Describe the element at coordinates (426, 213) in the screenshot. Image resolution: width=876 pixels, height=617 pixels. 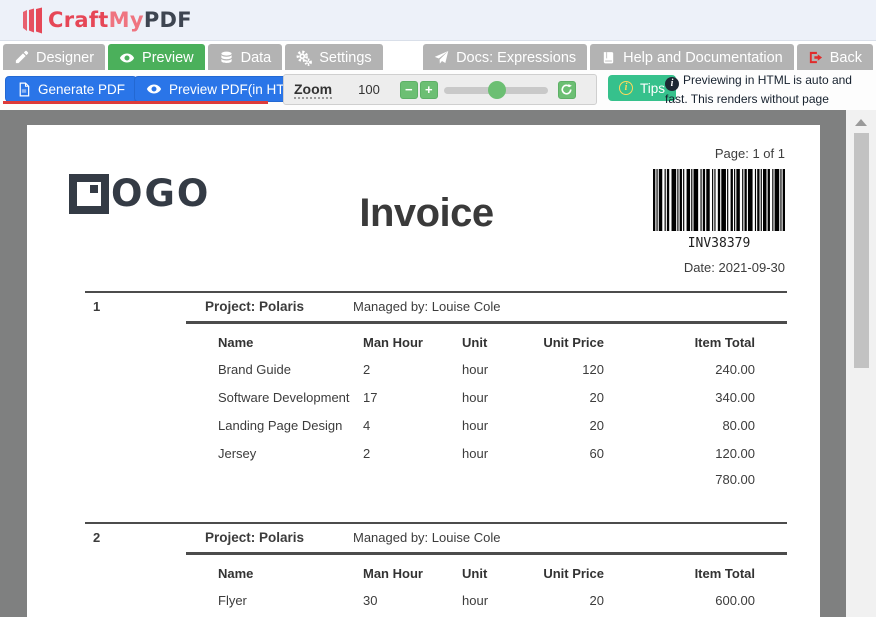
I see `invoice-title: Invoice` at that location.